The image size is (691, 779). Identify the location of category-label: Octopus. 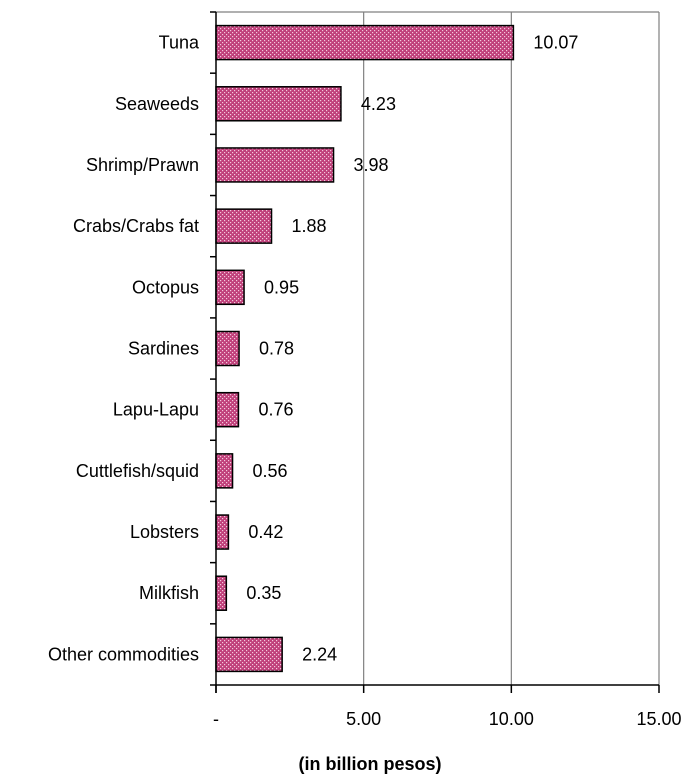
(165, 287).